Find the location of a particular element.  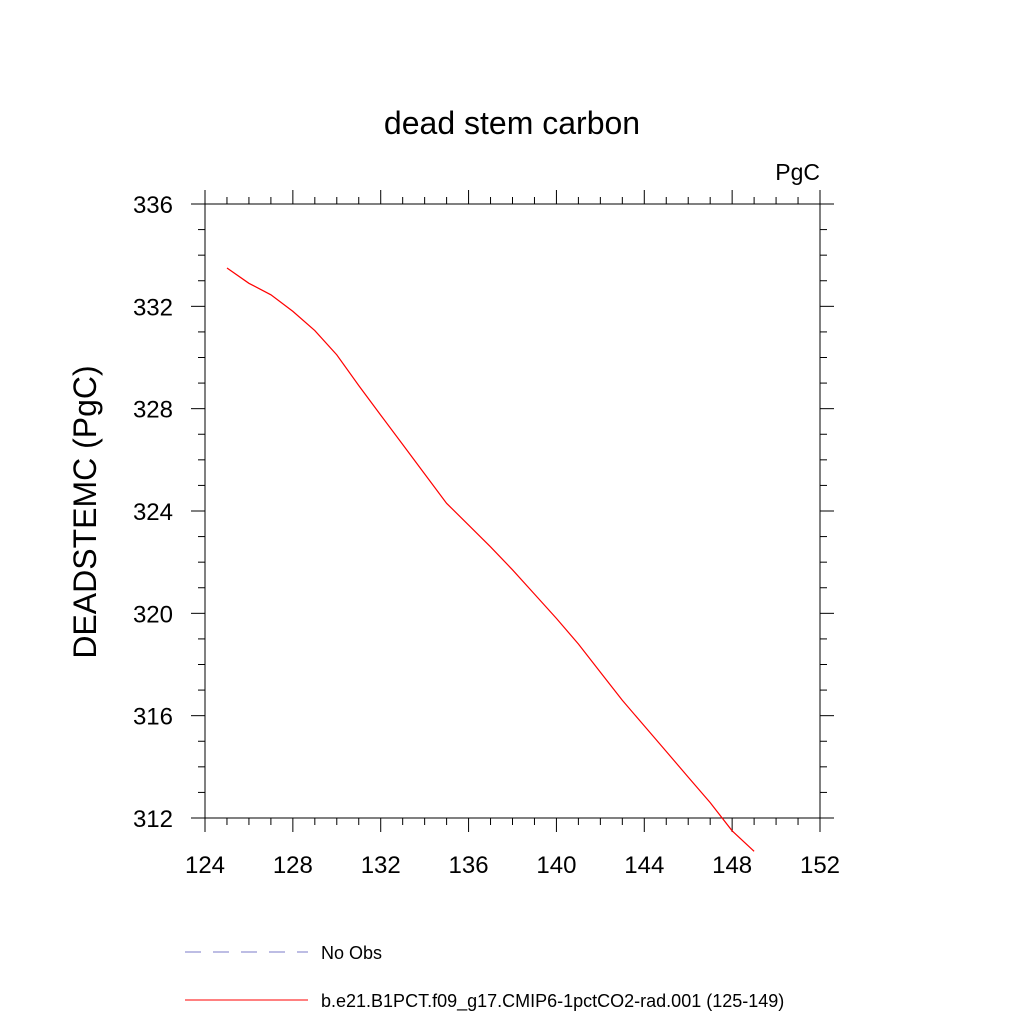

x-tick-label: 128 is located at coordinates (293, 865).